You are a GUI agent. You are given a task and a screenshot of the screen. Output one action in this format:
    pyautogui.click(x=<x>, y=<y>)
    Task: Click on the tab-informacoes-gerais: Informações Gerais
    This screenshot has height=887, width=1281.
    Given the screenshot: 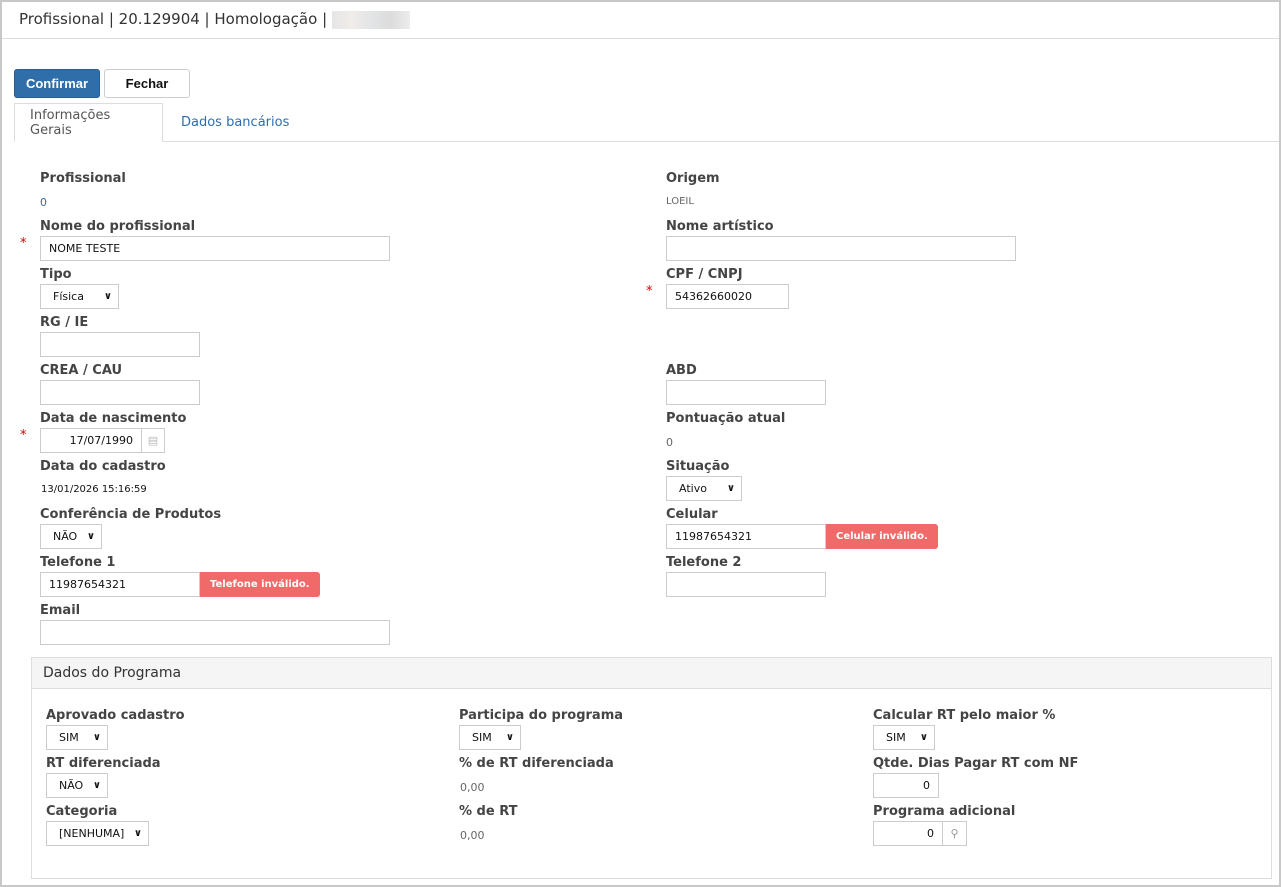 What is the action you would take?
    pyautogui.click(x=88, y=122)
    